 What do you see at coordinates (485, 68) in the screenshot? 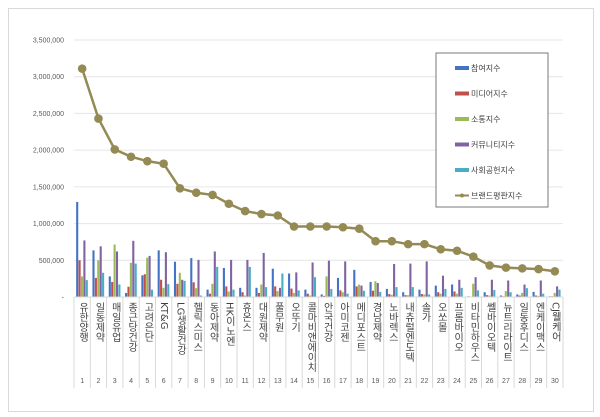
I see `legend-label: 참여지수` at bounding box center [485, 68].